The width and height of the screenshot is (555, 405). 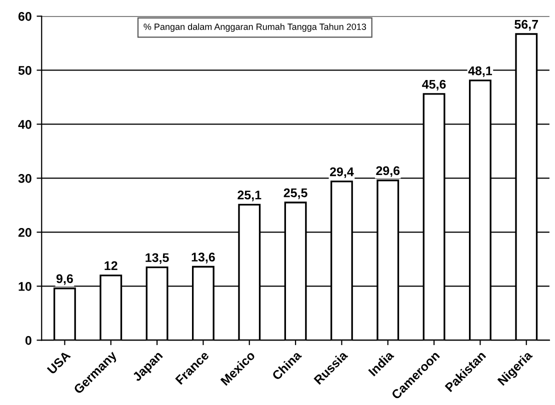 I want to click on data-label: 12, so click(x=111, y=265).